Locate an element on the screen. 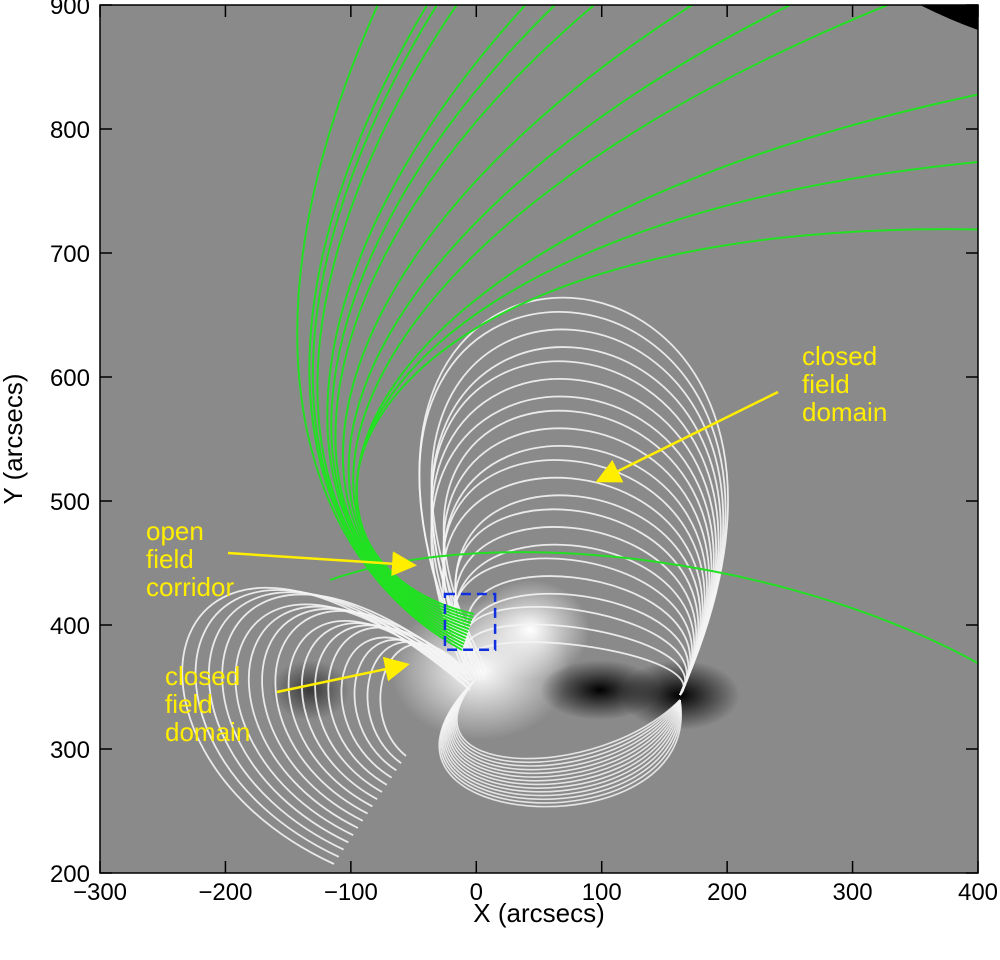 This screenshot has height=960, width=1000. y-tick-label: 500 is located at coordinates (70, 502).